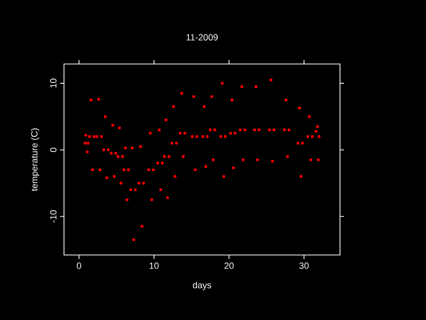 This screenshot has height=320, width=426. What do you see at coordinates (202, 286) in the screenshot?
I see `x-axis-title: days` at bounding box center [202, 286].